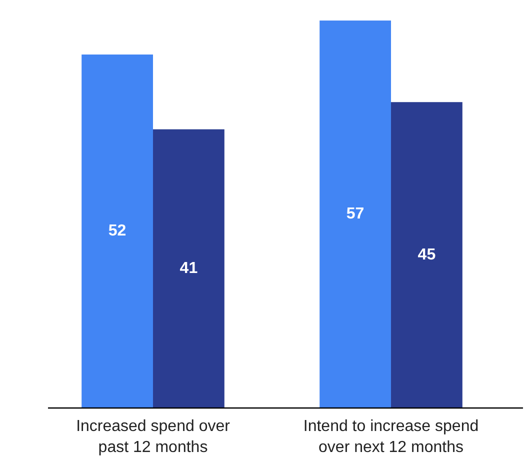 This screenshot has width=527, height=457. I want to click on data-label: 57, so click(355, 213).